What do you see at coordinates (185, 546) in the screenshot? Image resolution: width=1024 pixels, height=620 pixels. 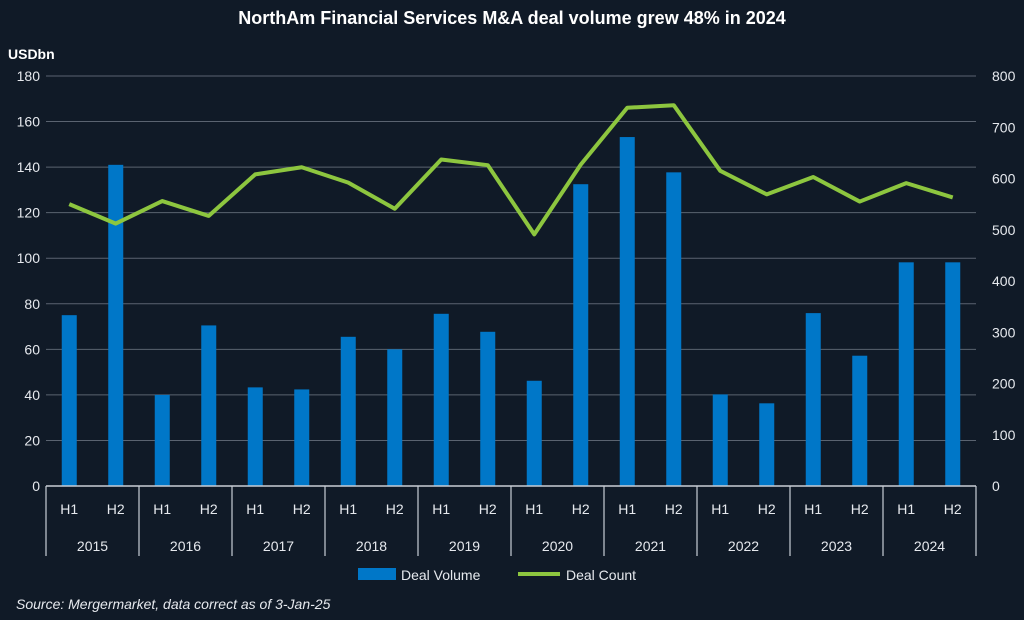 I see `year-label: 2016` at bounding box center [185, 546].